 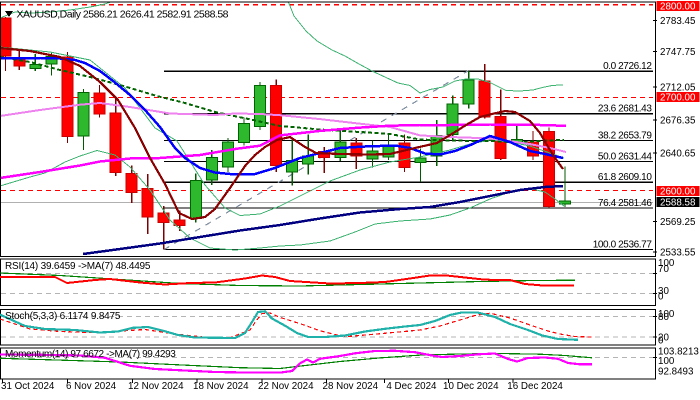 I want to click on svg-text: 38.2 2653.79, so click(x=625, y=135).